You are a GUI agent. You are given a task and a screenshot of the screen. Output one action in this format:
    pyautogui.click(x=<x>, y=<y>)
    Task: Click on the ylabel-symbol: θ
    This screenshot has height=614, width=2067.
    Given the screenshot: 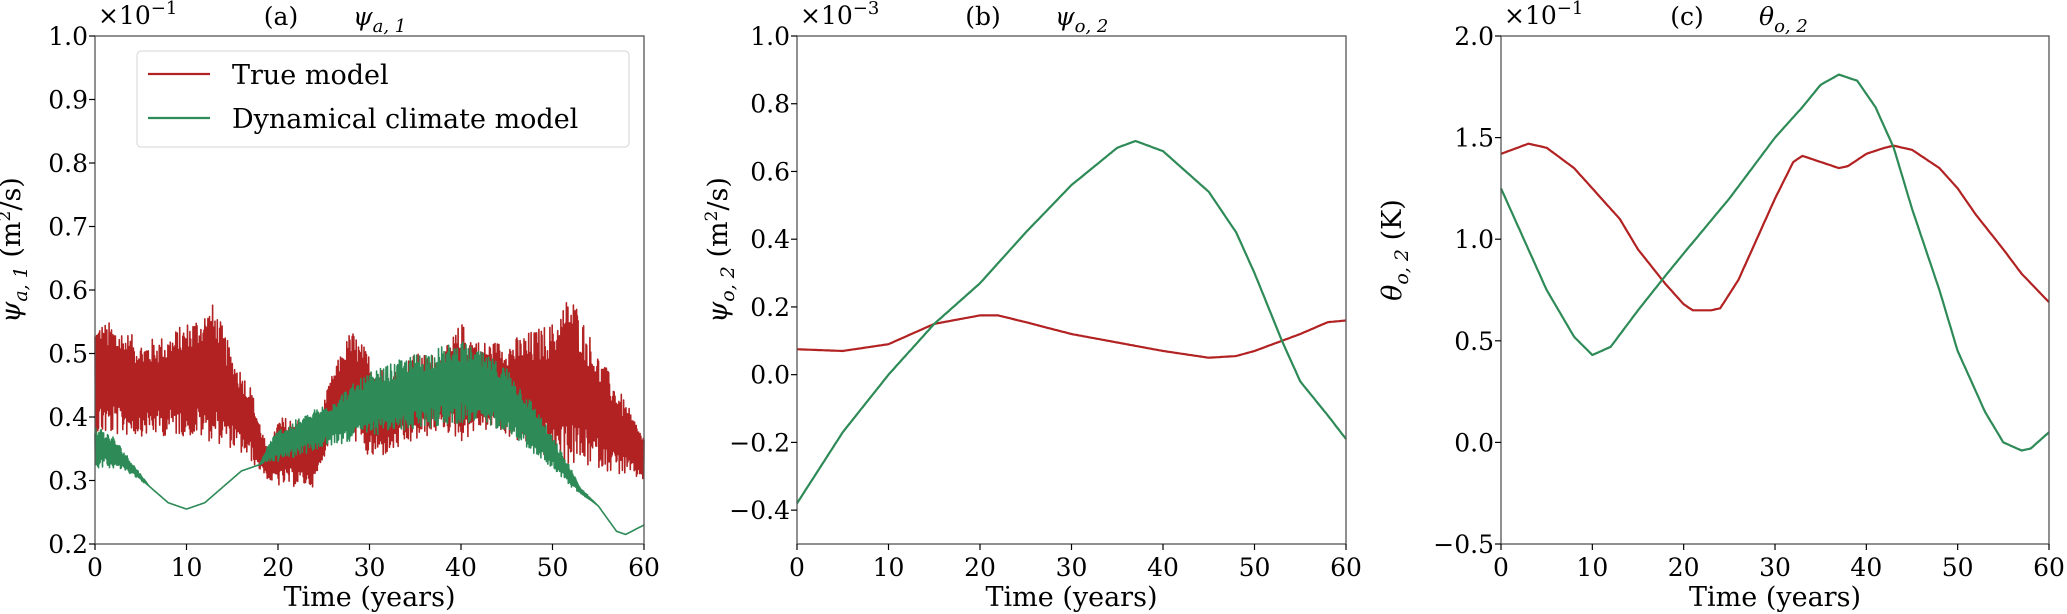 What is the action you would take?
    pyautogui.click(x=1392, y=293)
    